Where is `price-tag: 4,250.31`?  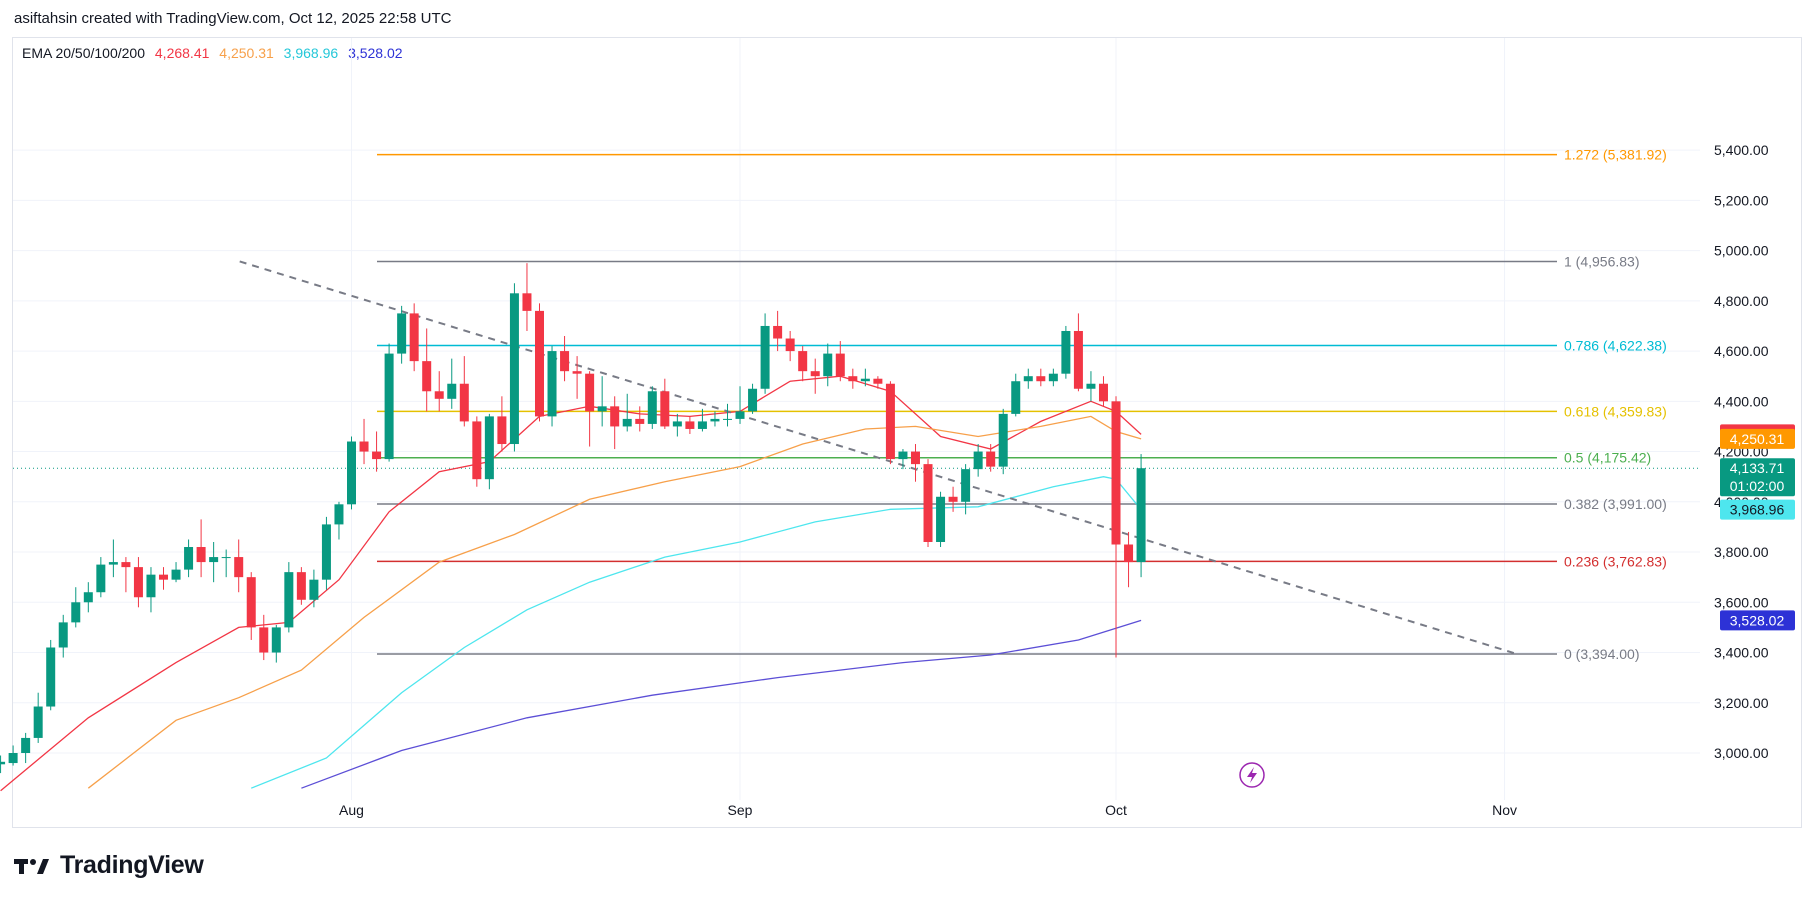
price-tag: 4,250.31 is located at coordinates (1757, 438).